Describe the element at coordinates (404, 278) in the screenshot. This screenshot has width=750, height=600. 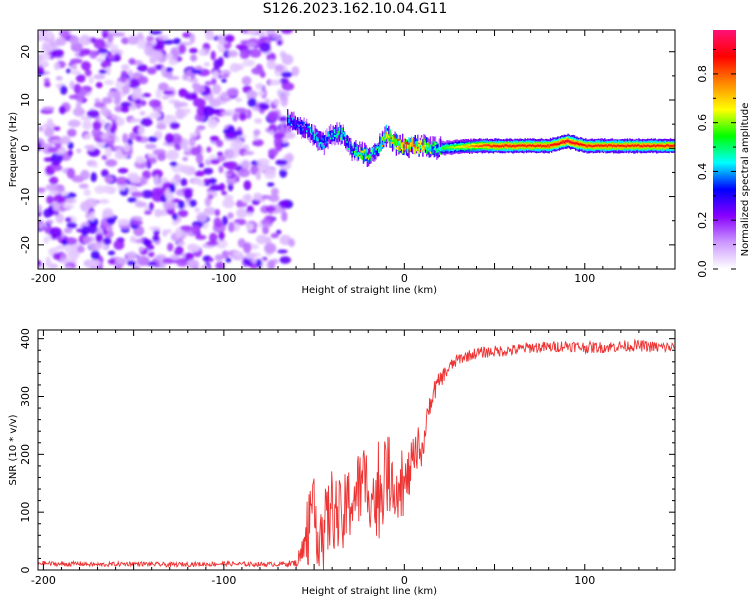
I see `x-tick-label: 0` at that location.